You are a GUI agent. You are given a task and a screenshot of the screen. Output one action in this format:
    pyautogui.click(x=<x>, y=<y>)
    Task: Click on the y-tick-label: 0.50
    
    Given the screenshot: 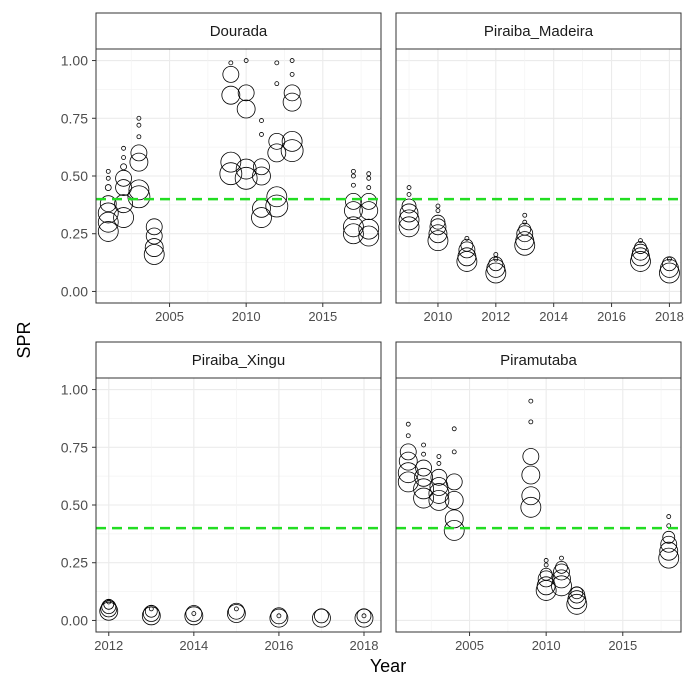 What is the action you would take?
    pyautogui.click(x=74, y=176)
    